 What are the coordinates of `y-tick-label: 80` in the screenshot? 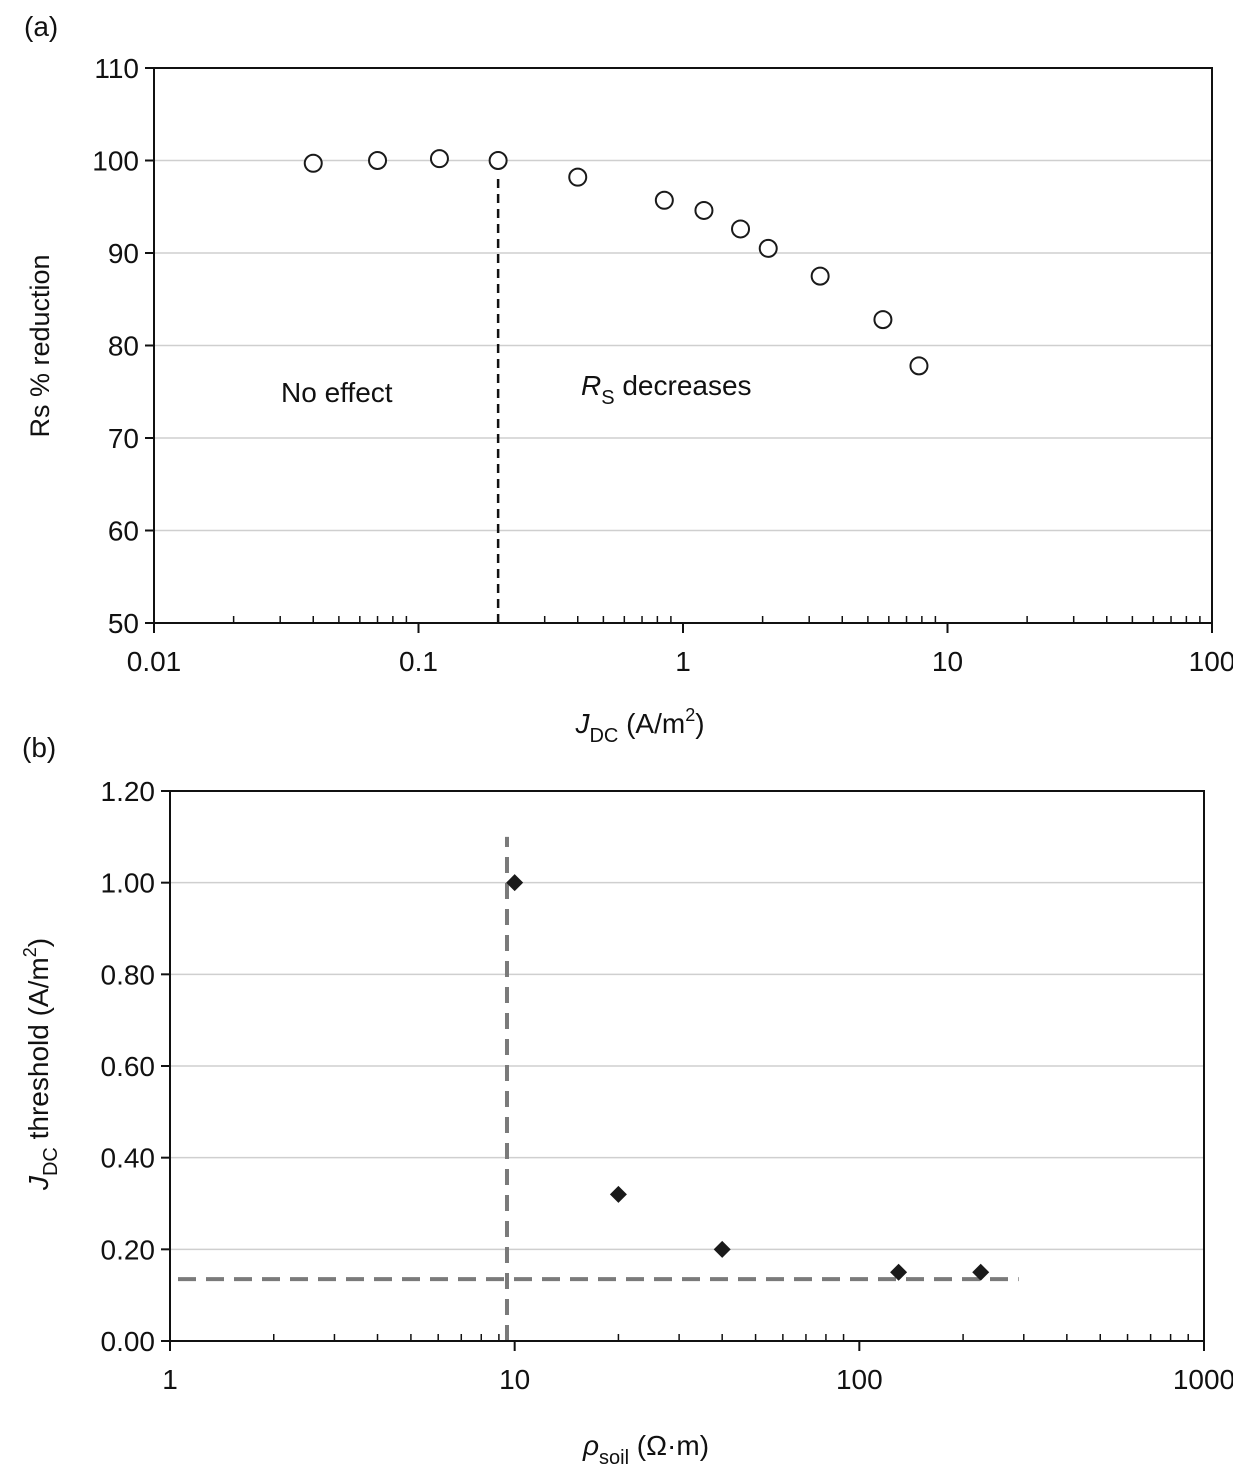 It's located at (123, 346).